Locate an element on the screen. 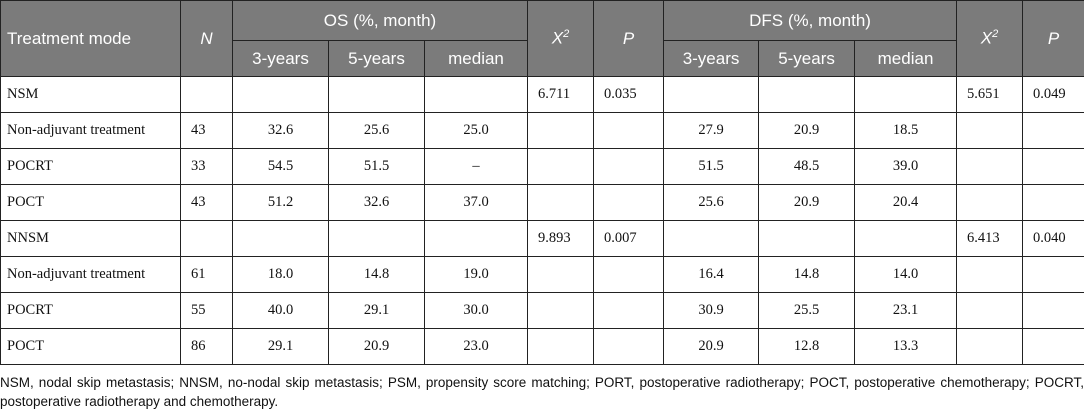  cell-os-median: 23.0 is located at coordinates (476, 346).